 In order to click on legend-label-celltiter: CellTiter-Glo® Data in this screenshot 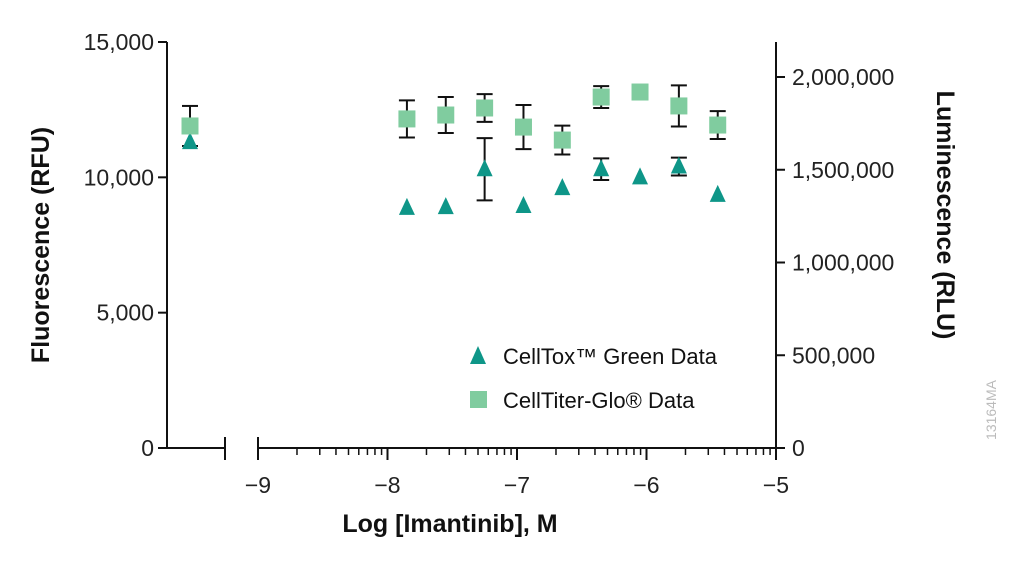, I will do `click(599, 400)`.